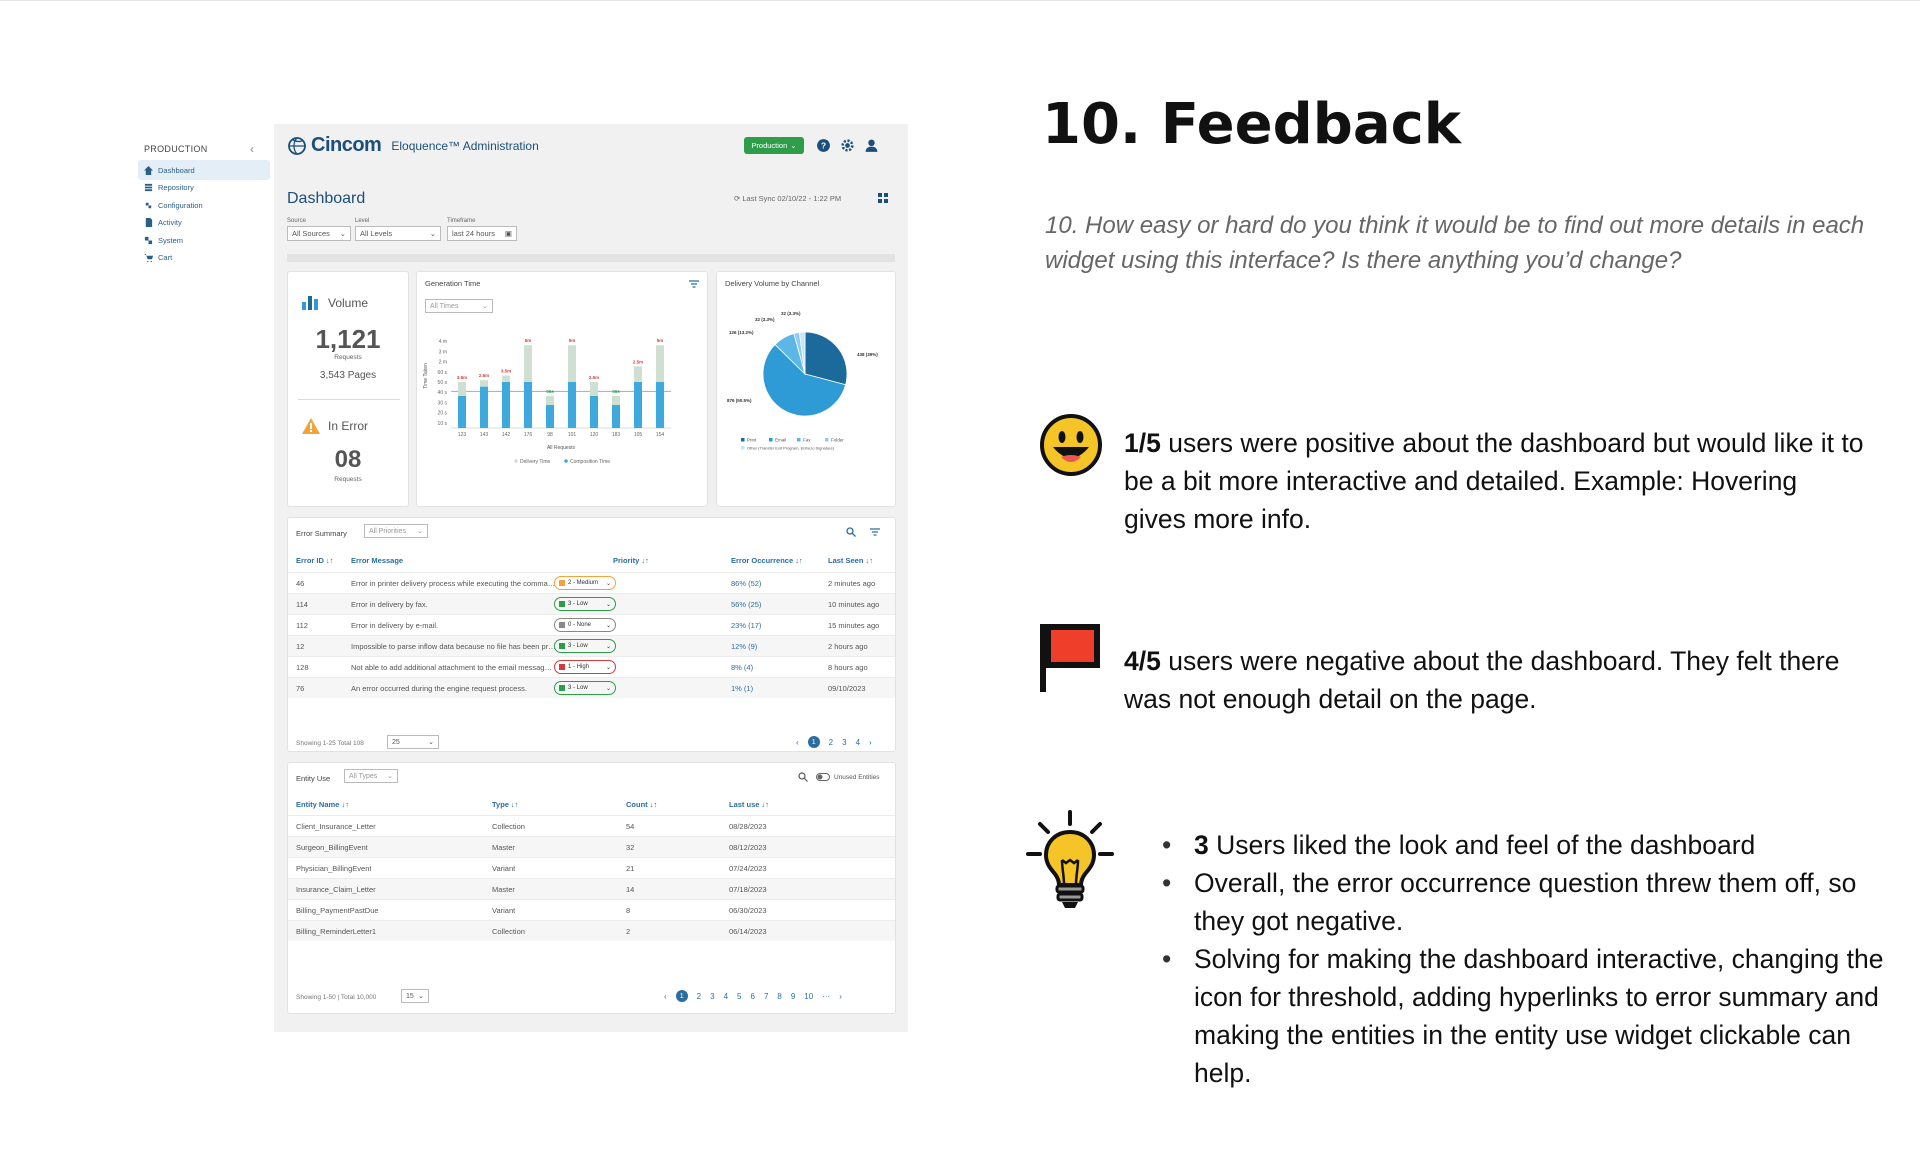  What do you see at coordinates (204, 258) in the screenshot?
I see `sidebar-item-cart: Cart` at bounding box center [204, 258].